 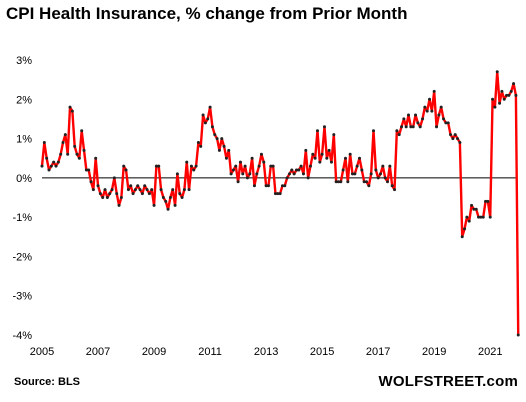 I want to click on x-tick-label: 2021, so click(x=490, y=352).